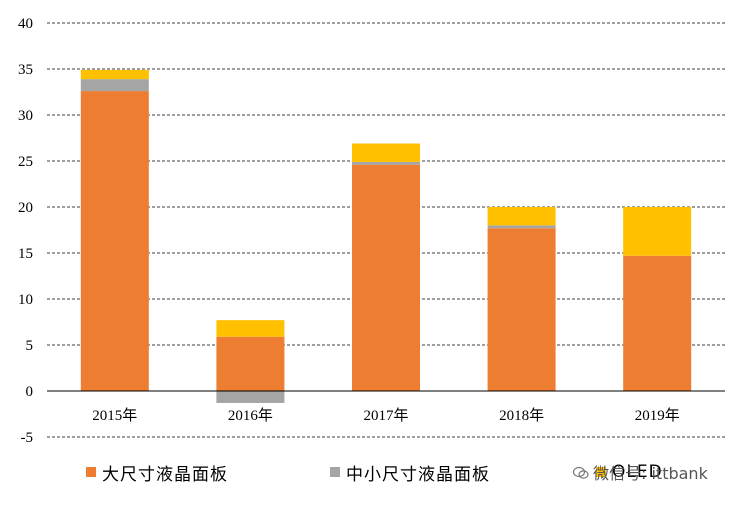  Describe the element at coordinates (521, 415) in the screenshot. I see `x-tick-label: 2018年` at that location.